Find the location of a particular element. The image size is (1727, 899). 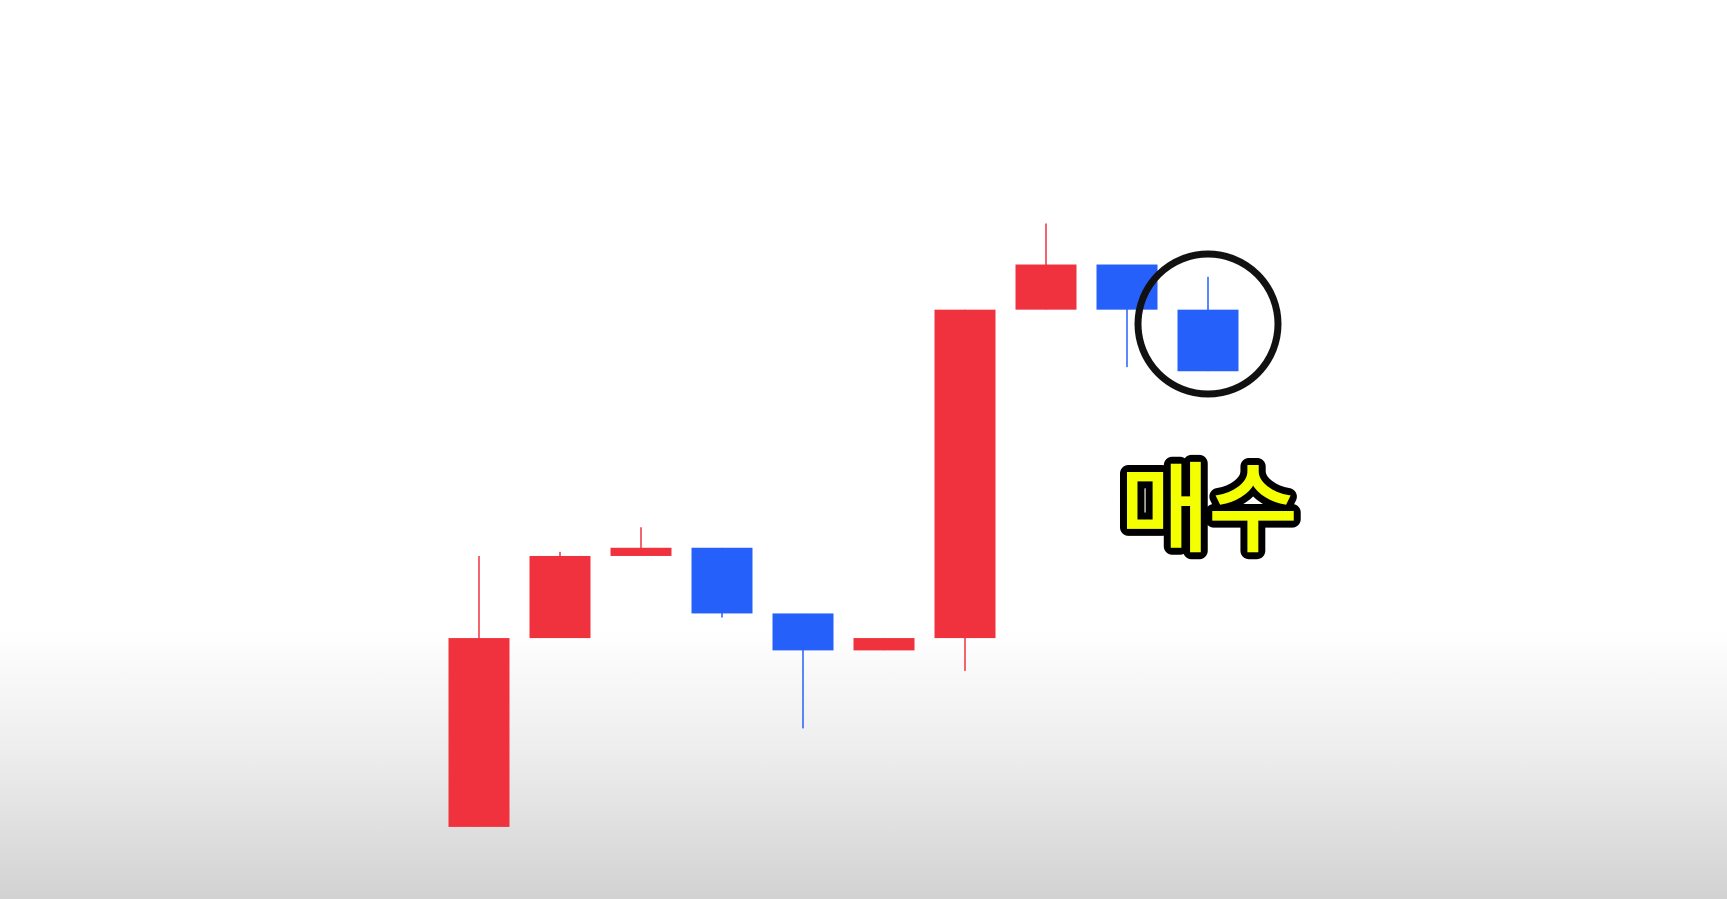

annotations-group: 매수 is located at coordinates (1209, 411).